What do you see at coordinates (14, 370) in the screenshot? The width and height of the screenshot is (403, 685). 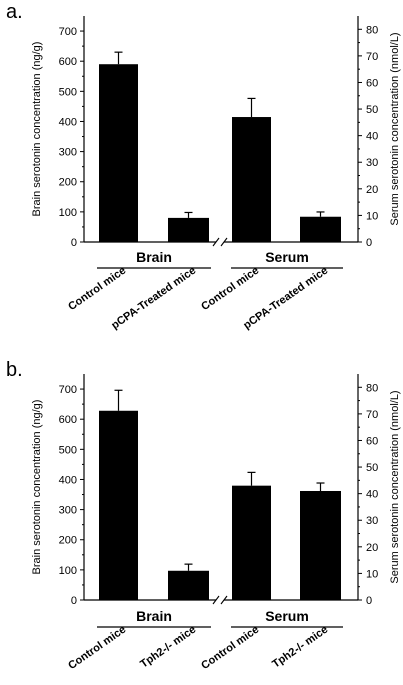 I see `panel-letter: b.` at bounding box center [14, 370].